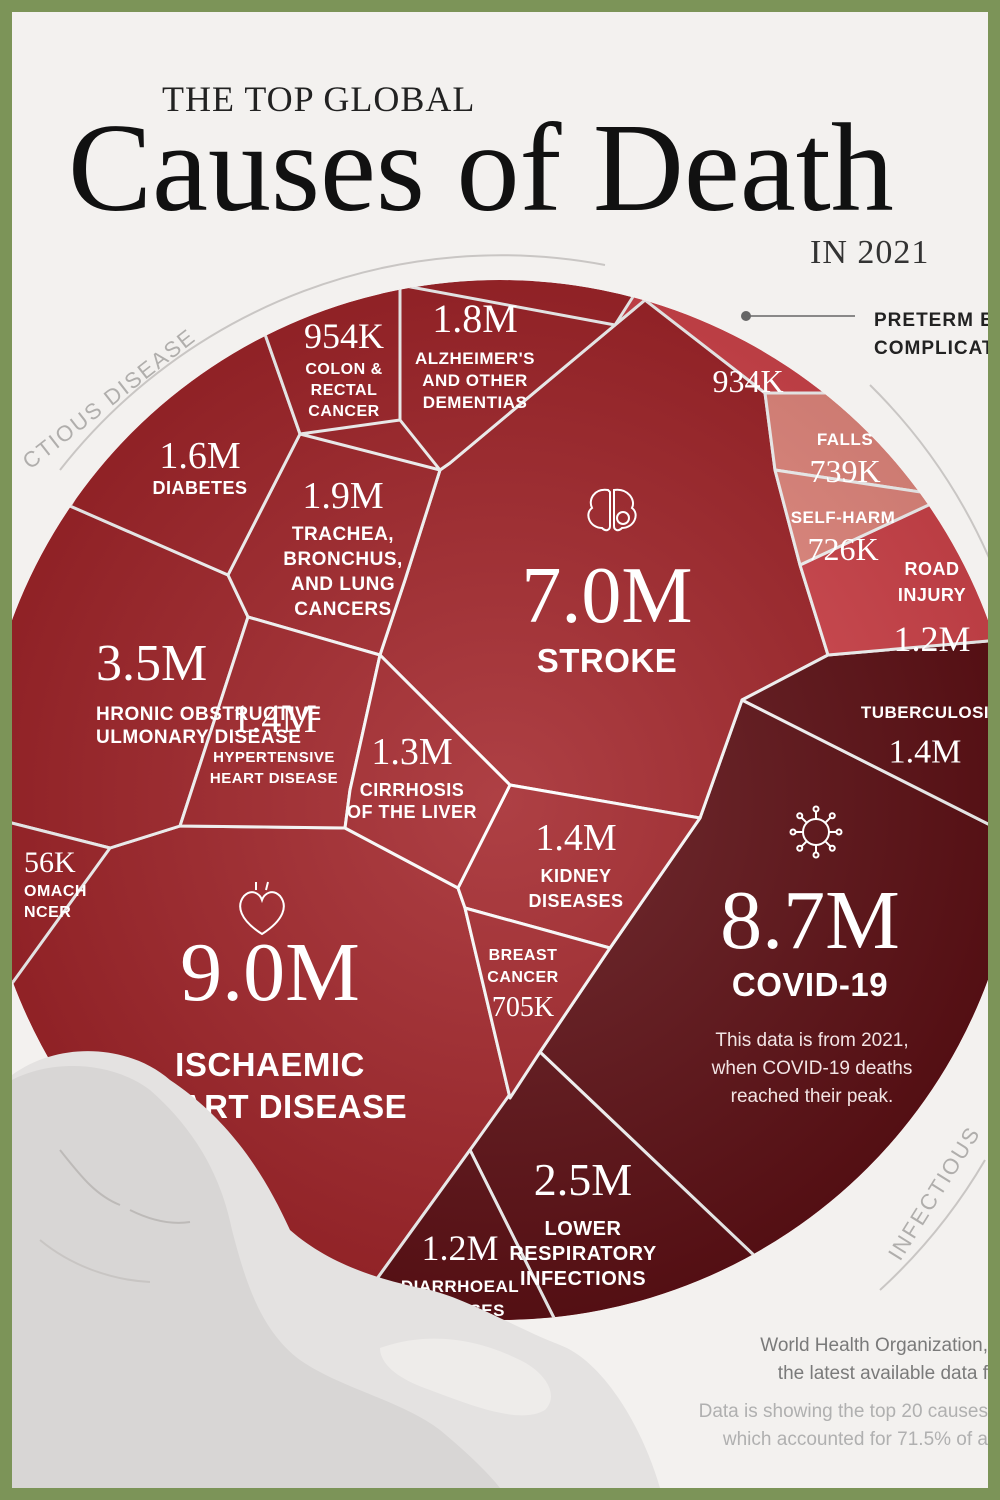 Image resolution: width=1000 pixels, height=1500 pixels. What do you see at coordinates (522, 977) in the screenshot?
I see `cell-name-breast-cancer: CANCER` at bounding box center [522, 977].